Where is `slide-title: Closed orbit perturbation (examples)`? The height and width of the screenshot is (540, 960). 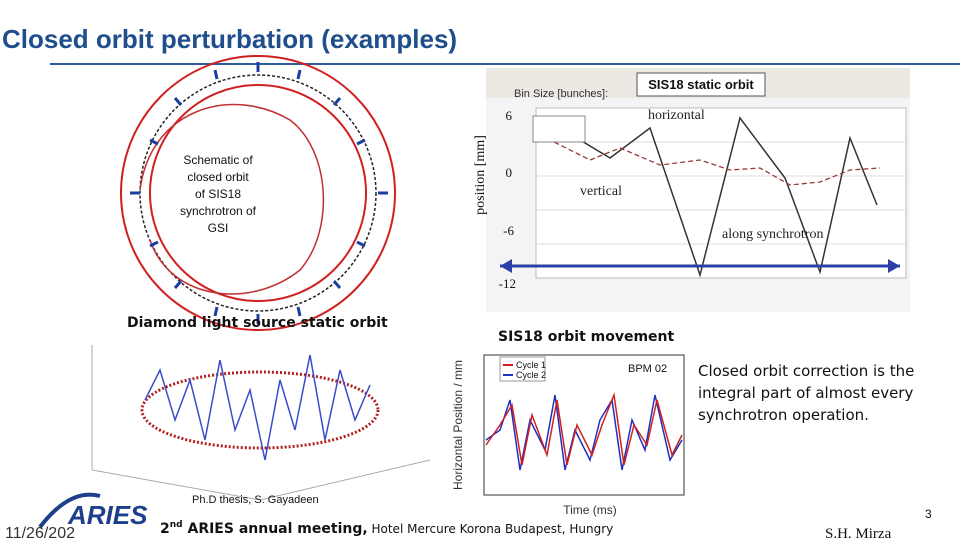 slide-title: Closed orbit perturbation (examples) is located at coordinates (229, 39).